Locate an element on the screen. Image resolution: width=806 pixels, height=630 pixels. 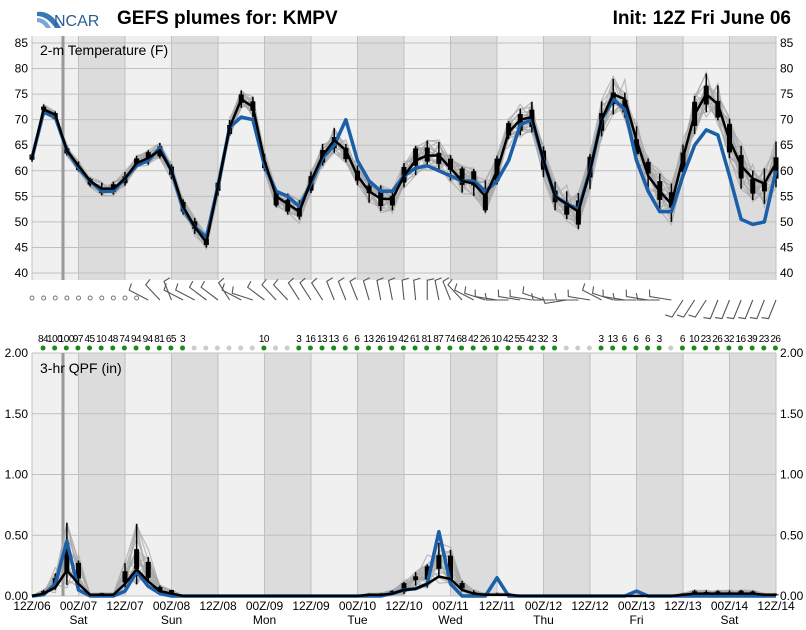
precip-prob-label: 100 is located at coordinates (55, 339).